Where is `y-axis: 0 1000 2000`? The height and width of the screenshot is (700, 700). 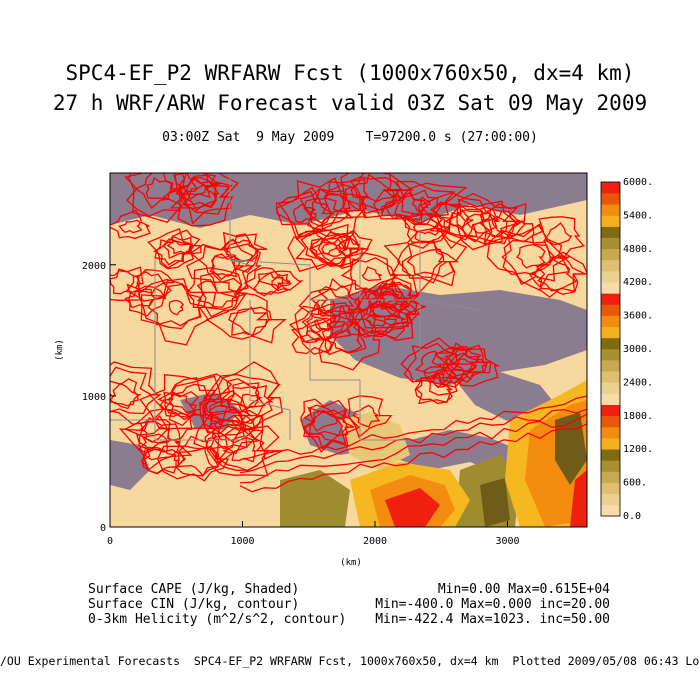
y-axis: 0 1000 2000 is located at coordinates (99, 397).